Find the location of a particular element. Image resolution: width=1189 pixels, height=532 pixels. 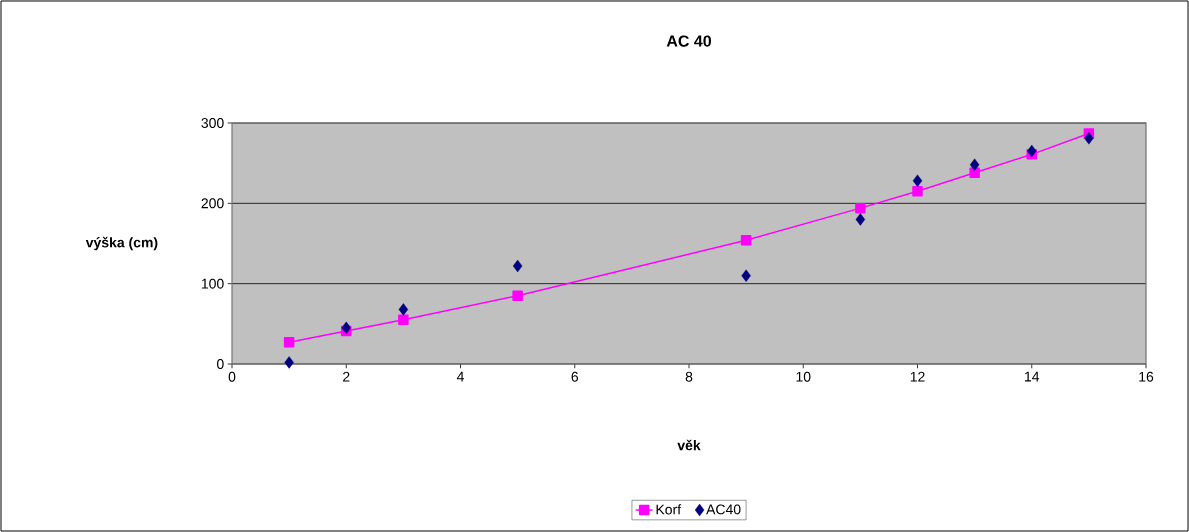

x-tick-label: 4 is located at coordinates (460, 376).